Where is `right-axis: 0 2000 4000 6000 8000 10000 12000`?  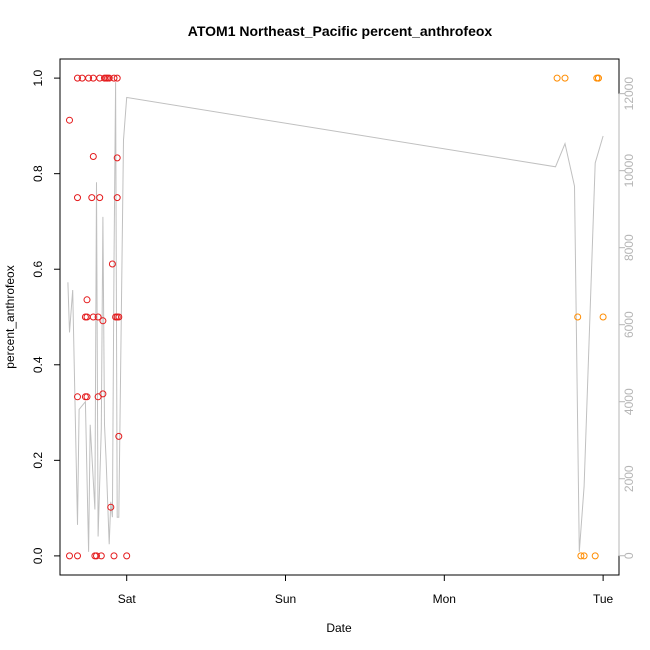
right-axis: 0 2000 4000 6000 8000 10000 12000 is located at coordinates (627, 318).